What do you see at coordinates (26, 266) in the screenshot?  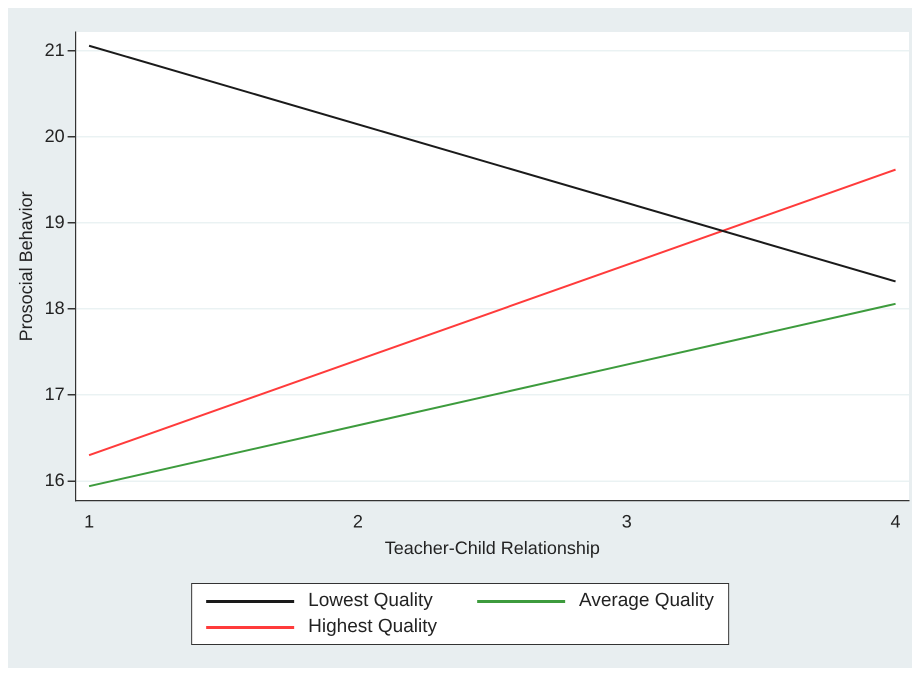 I see `y-axis-title: Prosocial Behavior` at bounding box center [26, 266].